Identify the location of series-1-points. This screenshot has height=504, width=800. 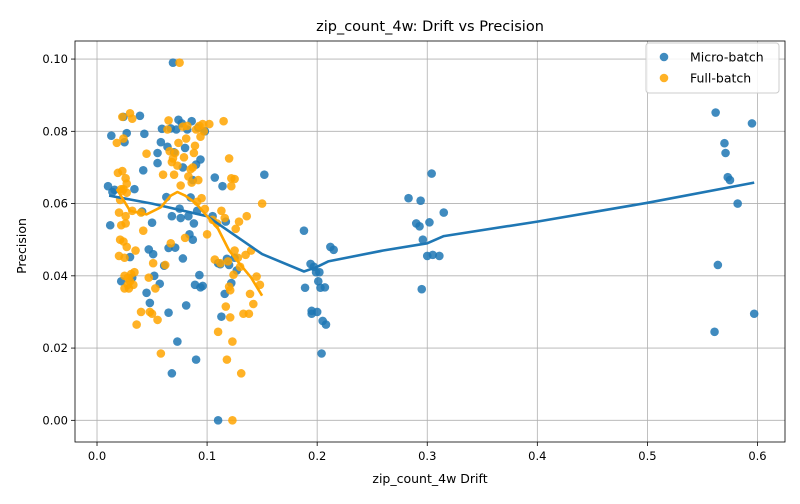
(189, 241).